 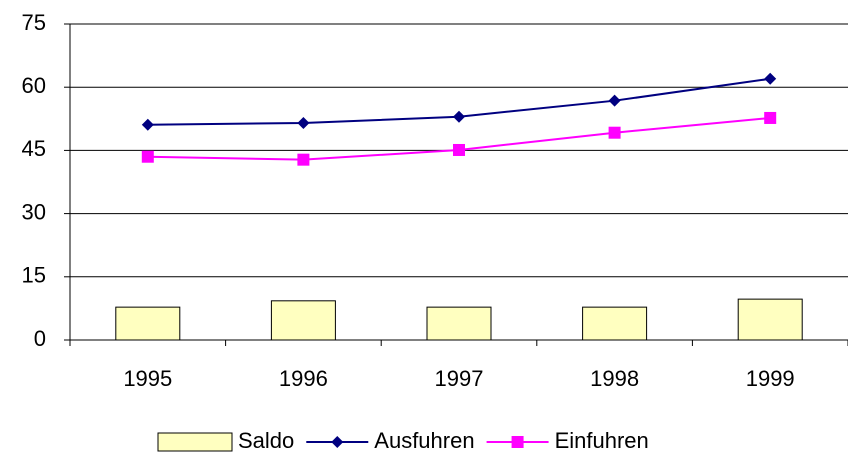 What do you see at coordinates (459, 378) in the screenshot?
I see `x-tick-label: 1997` at bounding box center [459, 378].